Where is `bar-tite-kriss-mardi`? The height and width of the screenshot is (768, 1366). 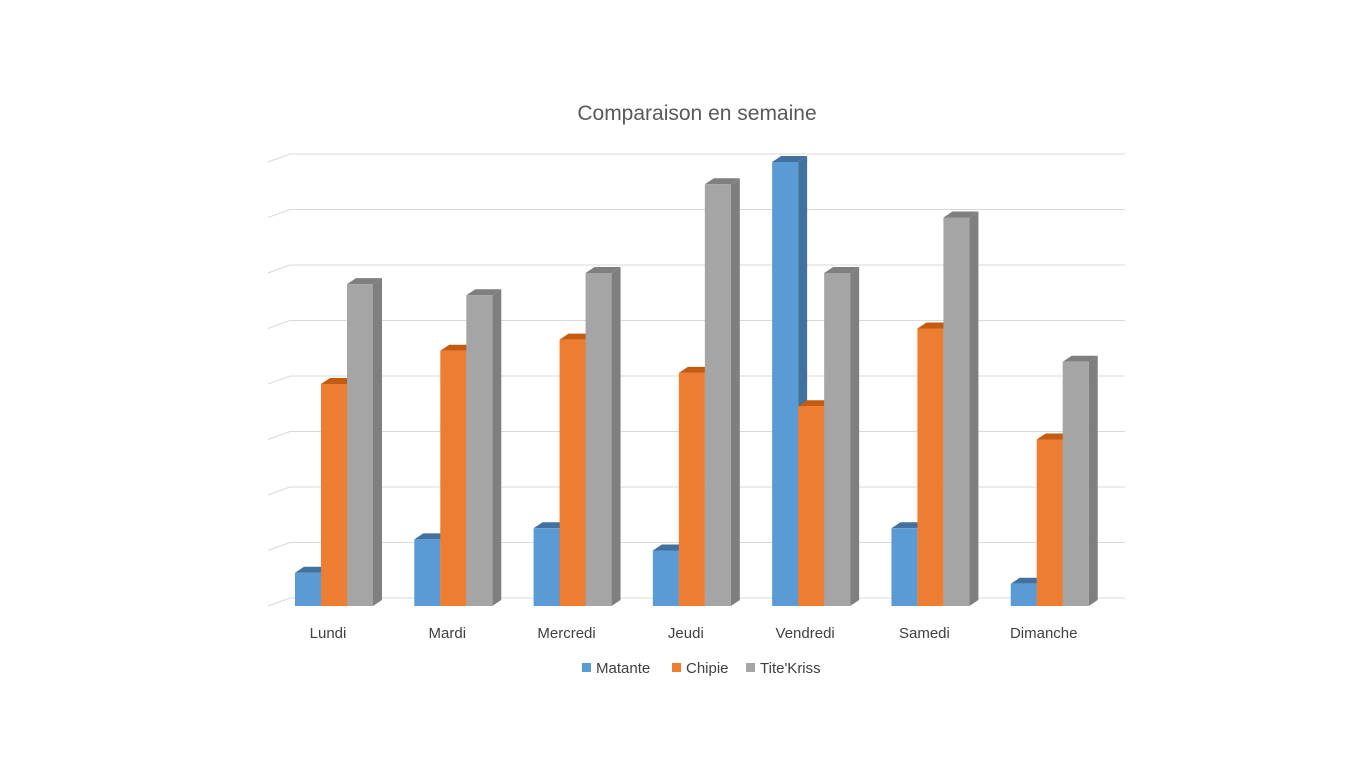
bar-tite-kriss-mardi is located at coordinates (484, 447).